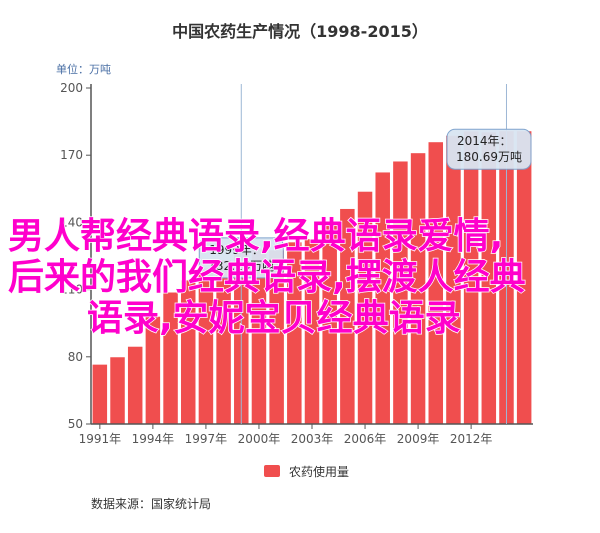 The image size is (600, 533). I want to click on x-tick-label: 2006年, so click(365, 439).